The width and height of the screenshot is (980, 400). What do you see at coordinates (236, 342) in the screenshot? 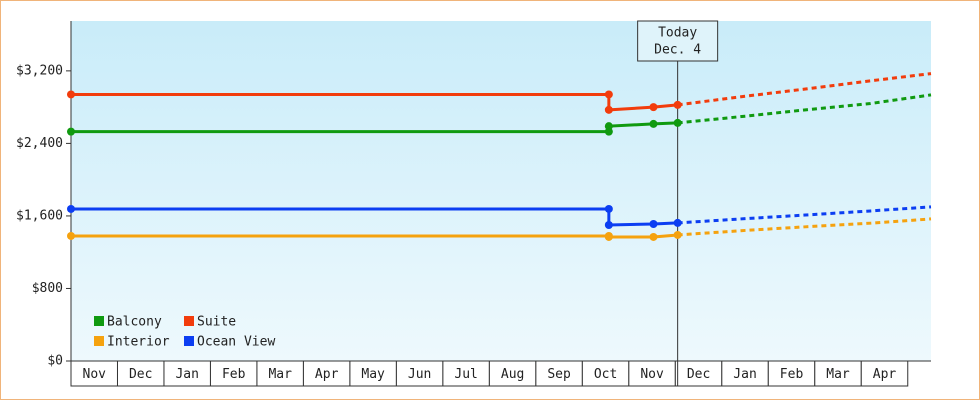
I see `legend-label: Ocean View` at bounding box center [236, 342].